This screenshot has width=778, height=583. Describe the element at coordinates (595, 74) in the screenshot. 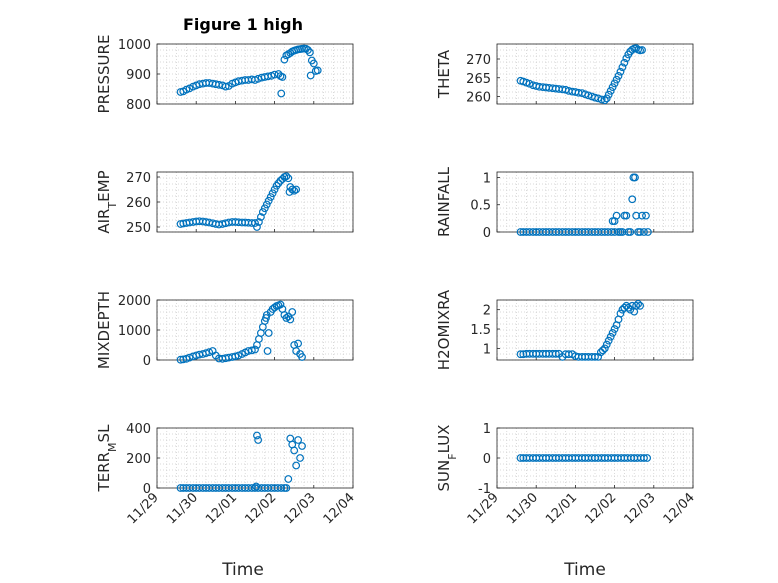

I see `axes-box` at that location.